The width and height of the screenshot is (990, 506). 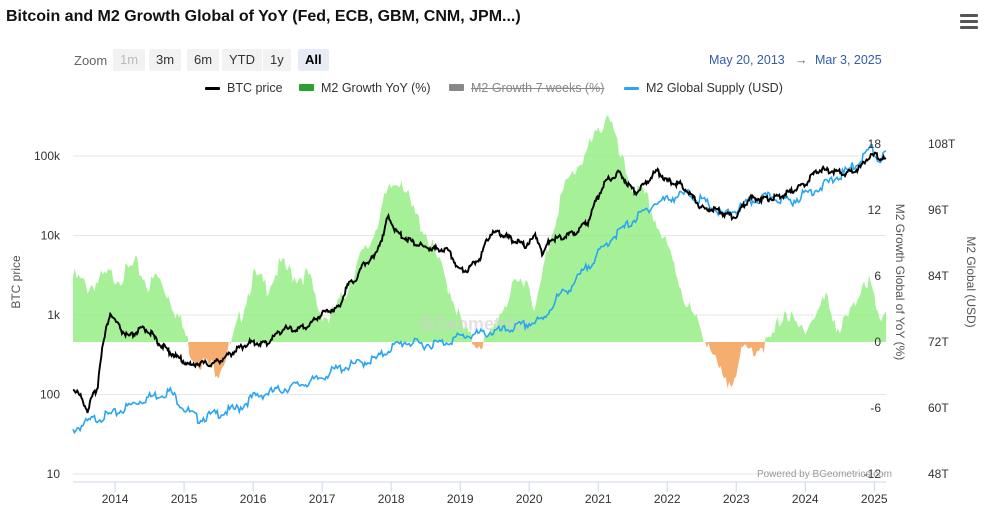 I want to click on btc-axis-tick-label: 100, so click(x=50, y=395).